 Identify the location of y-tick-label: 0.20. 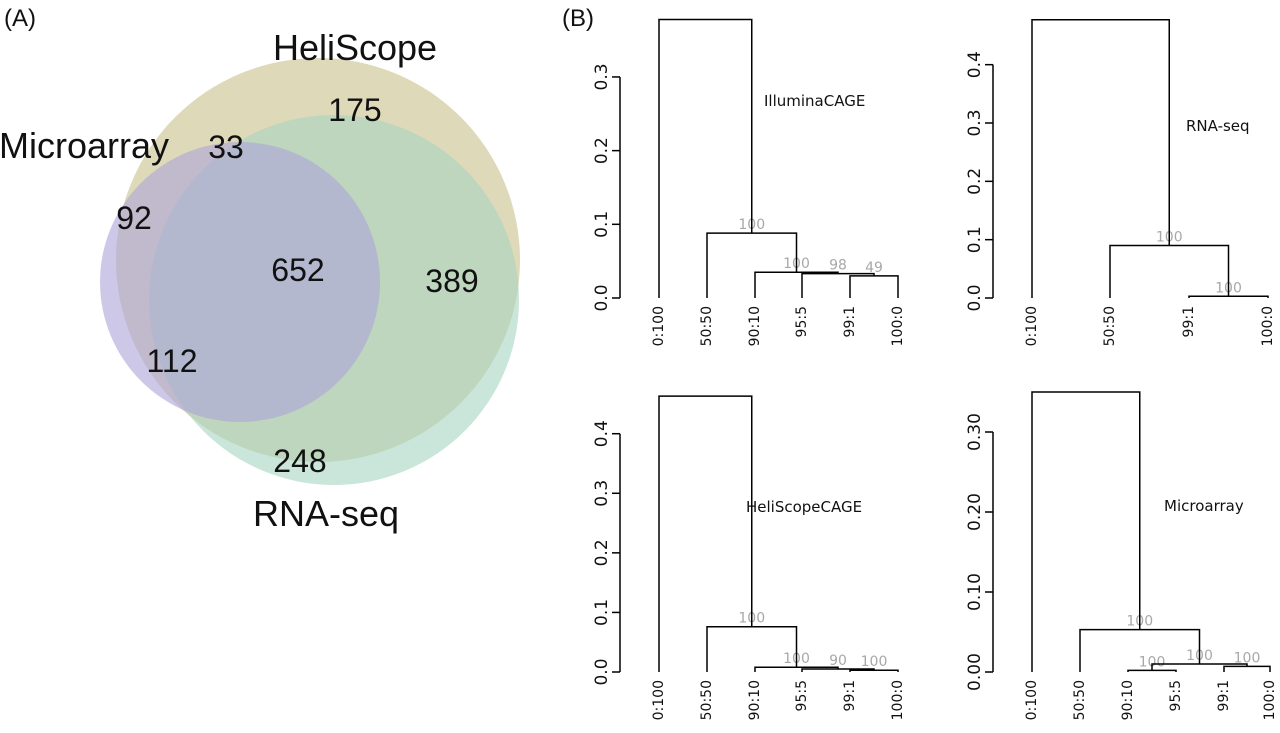
(975, 512).